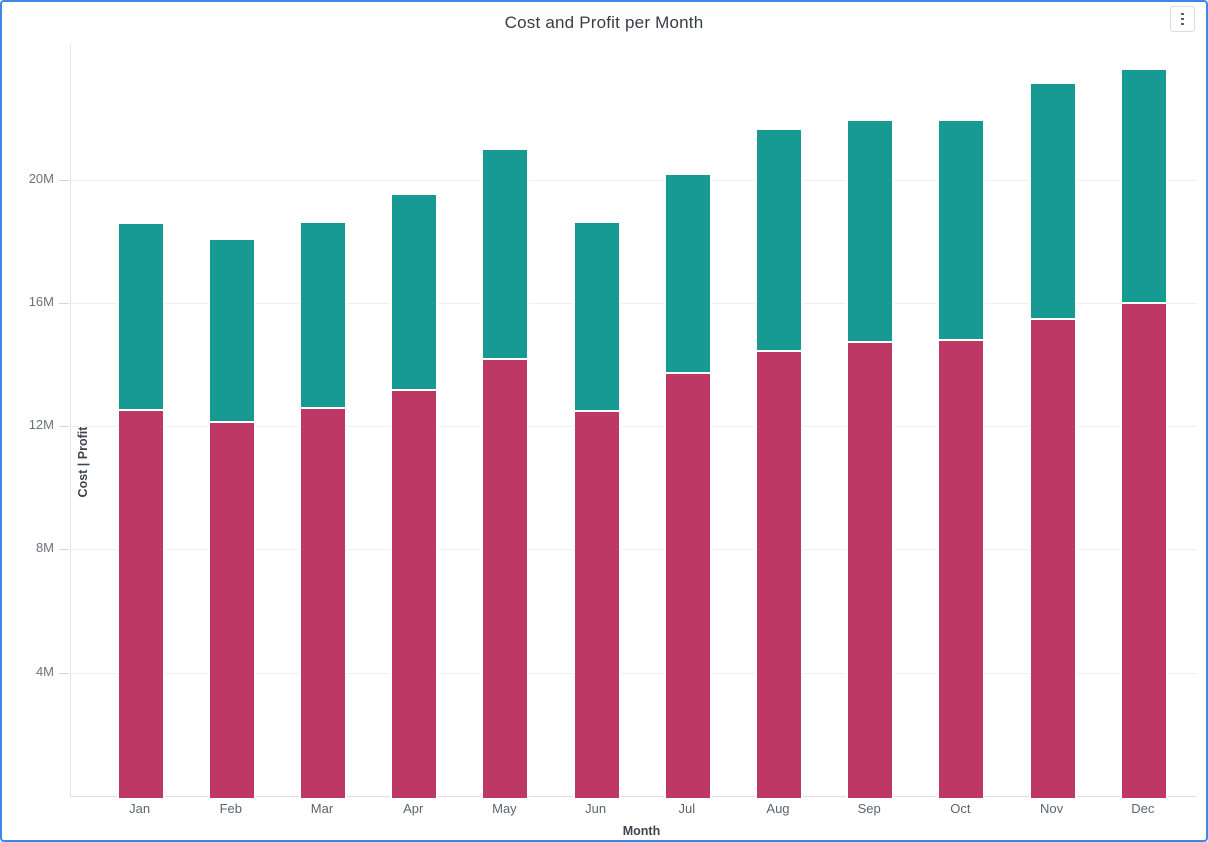 Image resolution: width=1208 pixels, height=842 pixels. I want to click on bar-jul, so click(687, 486).